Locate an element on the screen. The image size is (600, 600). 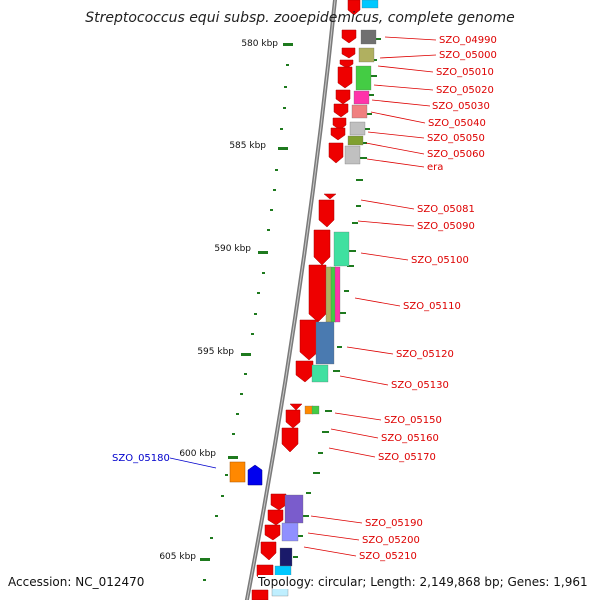
kbp-label-580: 580 kbp is located at coordinates (259, 44).